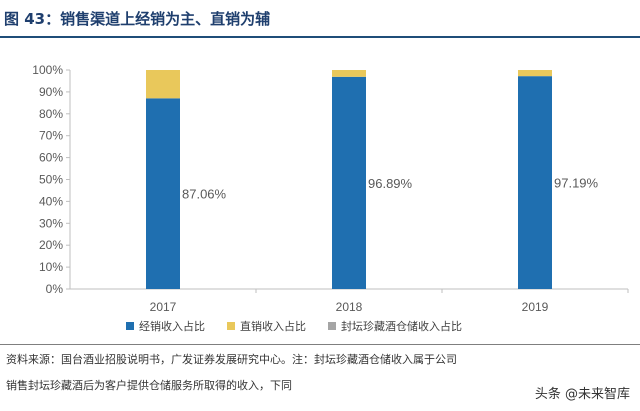  Describe the element at coordinates (163, 194) in the screenshot. I see `bar-distribution-2017` at that location.